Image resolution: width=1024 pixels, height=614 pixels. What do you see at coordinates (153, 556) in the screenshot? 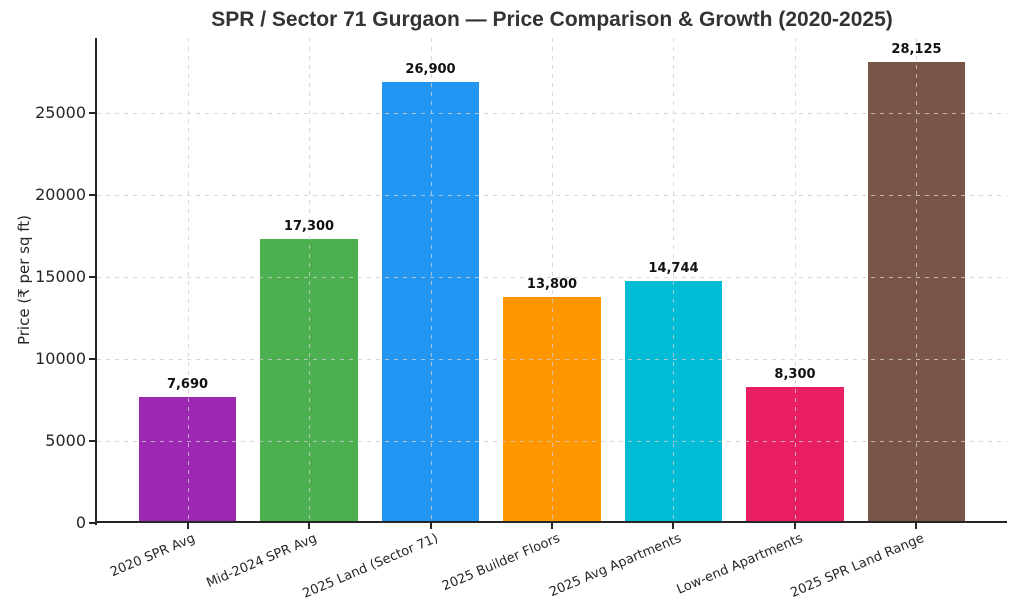
I see `x-tick-label: 2020 SPR Avg` at bounding box center [153, 556].